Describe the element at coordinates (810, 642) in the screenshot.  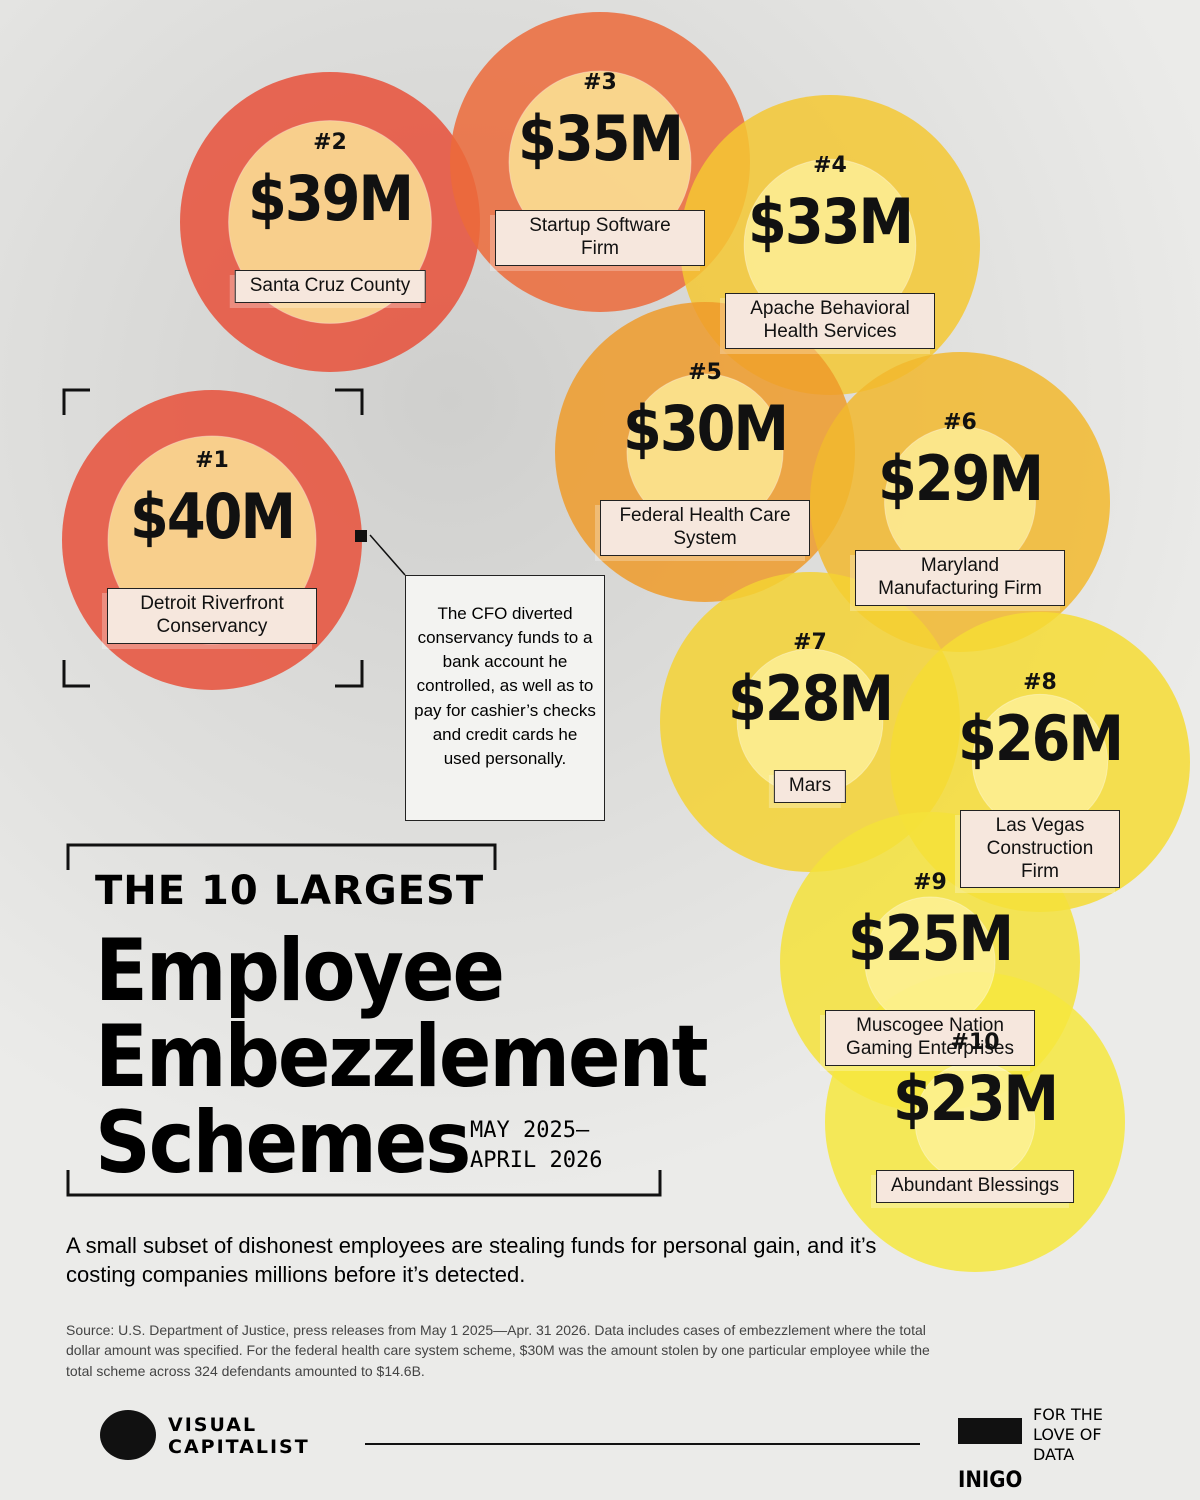
I see `rank: #7` at that location.